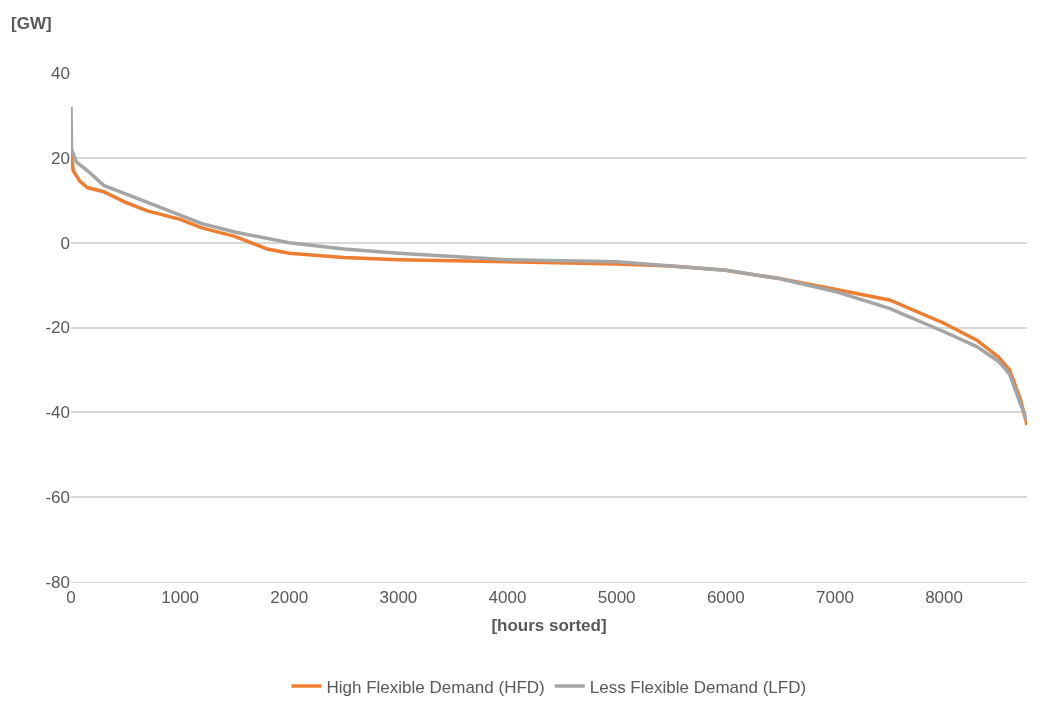 Image resolution: width=1050 pixels, height=716 pixels. What do you see at coordinates (57, 498) in the screenshot?
I see `y-tick-label: -60` at bounding box center [57, 498].